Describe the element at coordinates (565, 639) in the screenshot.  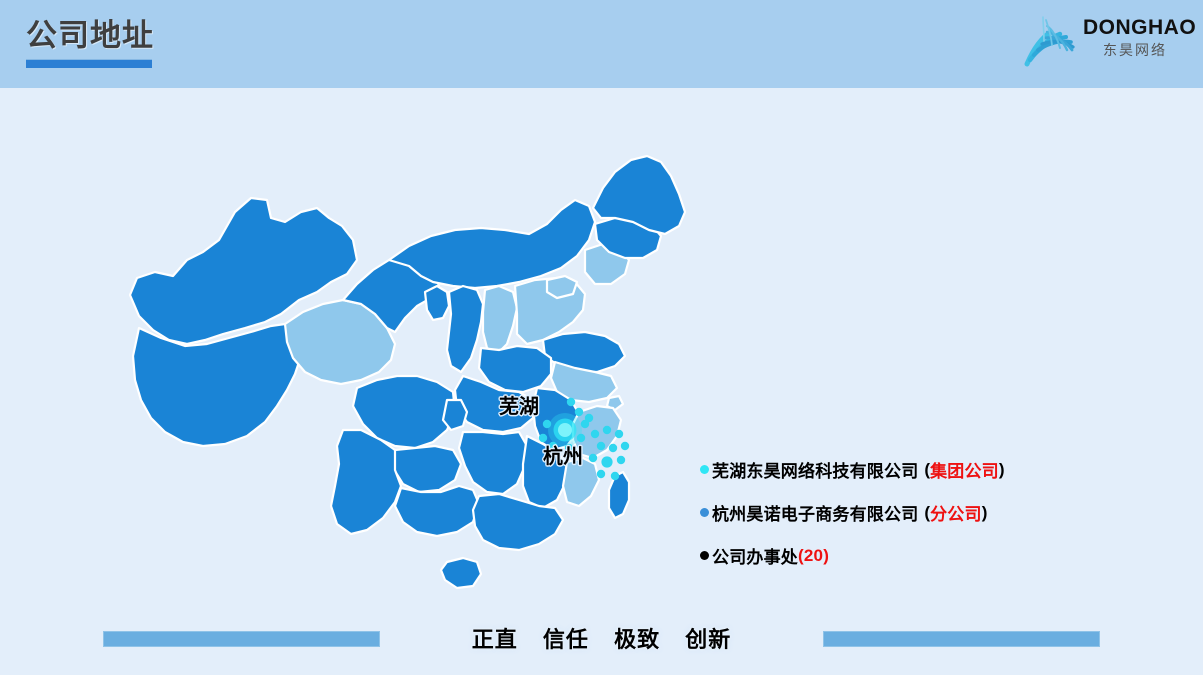
I see `slogan-word-2: 信任` at that location.